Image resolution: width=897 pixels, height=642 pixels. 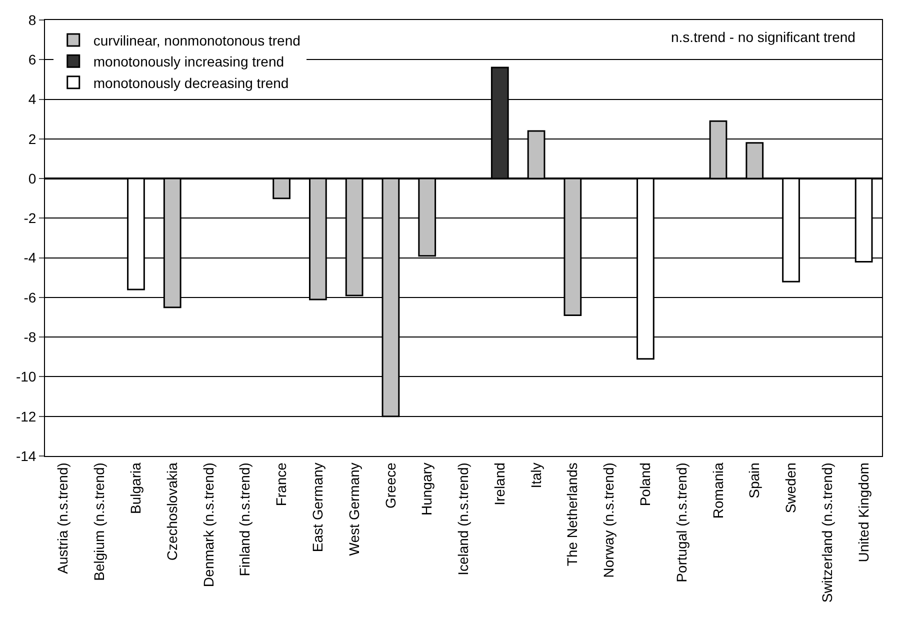 I want to click on y-tick-label: -12, so click(x=26, y=416).